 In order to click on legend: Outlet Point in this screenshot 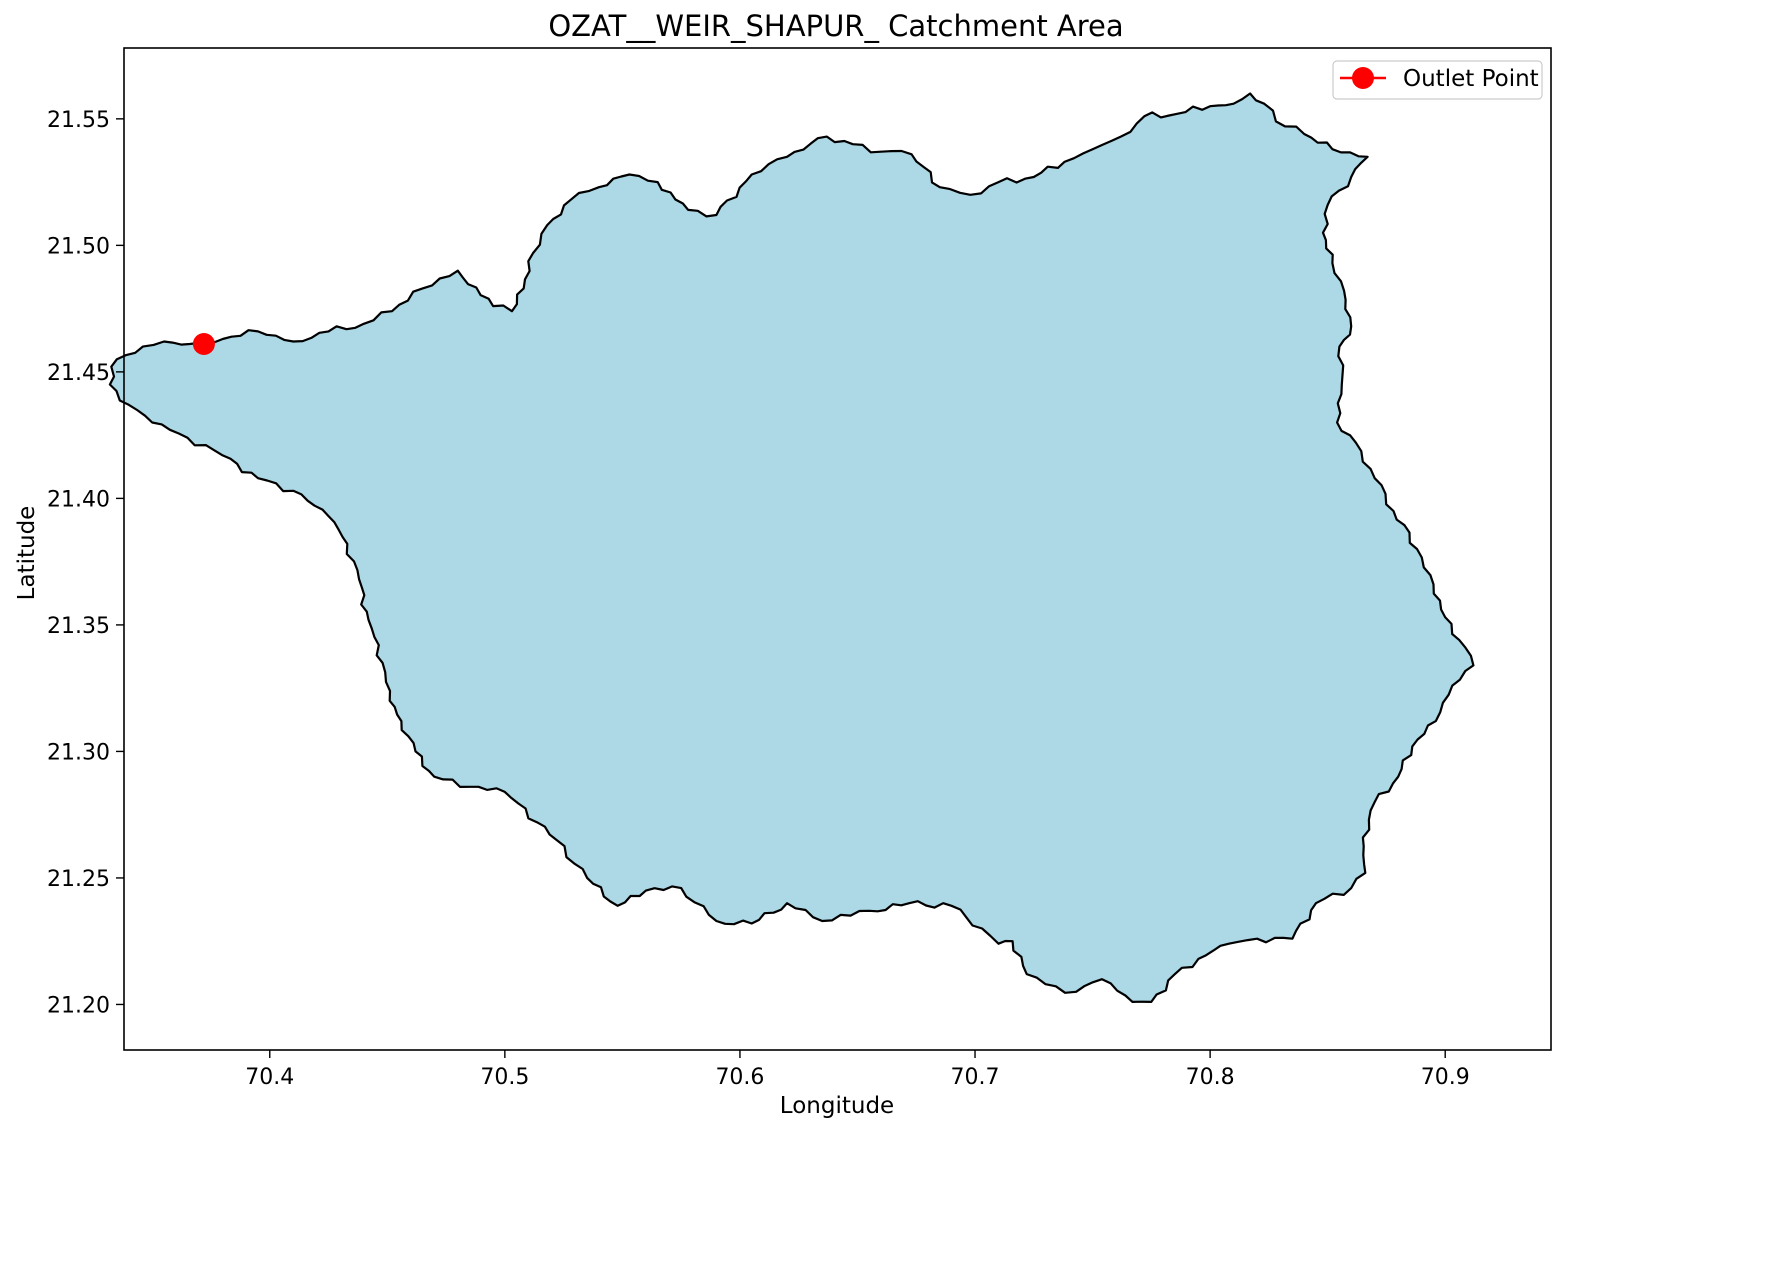, I will do `click(1437, 80)`.